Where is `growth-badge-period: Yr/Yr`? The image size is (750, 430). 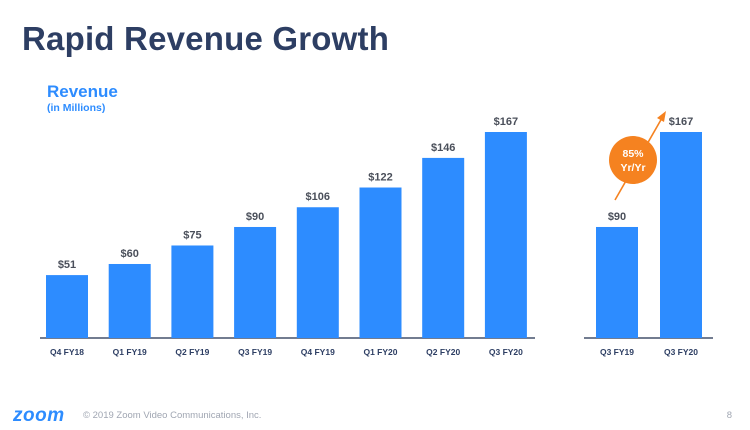
growth-badge-period: Yr/Yr is located at coordinates (632, 168).